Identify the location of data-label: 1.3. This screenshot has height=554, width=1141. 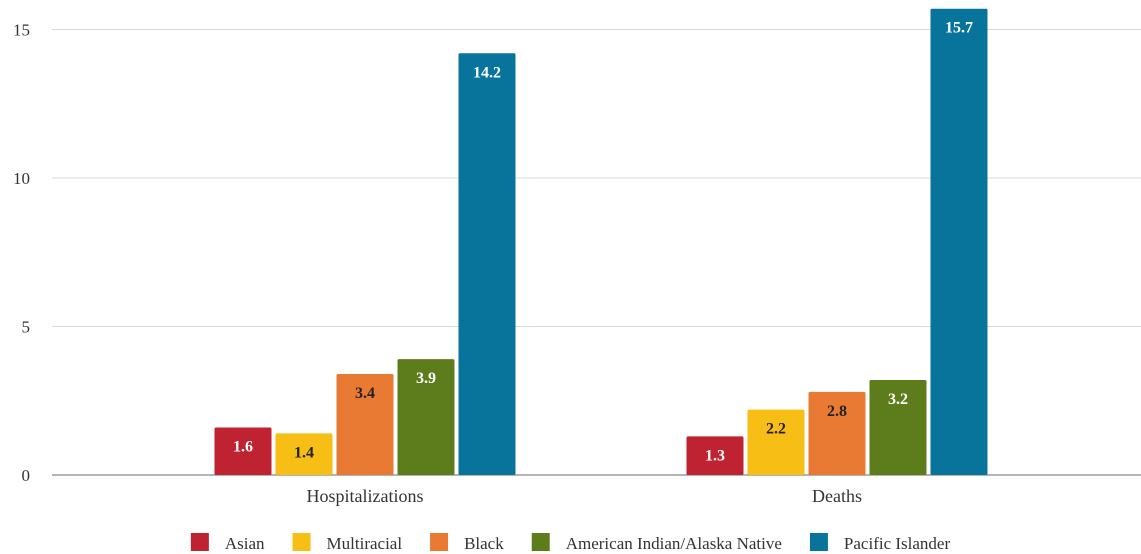
(715, 455).